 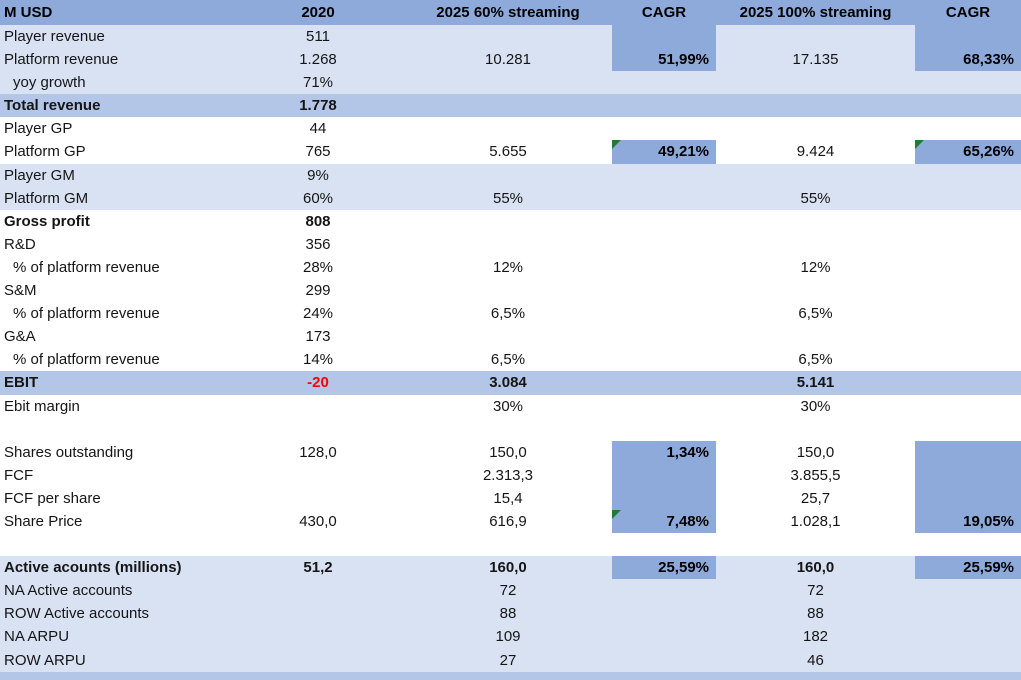 I want to click on cagr-merged-cell: 19,05%, so click(x=968, y=487).